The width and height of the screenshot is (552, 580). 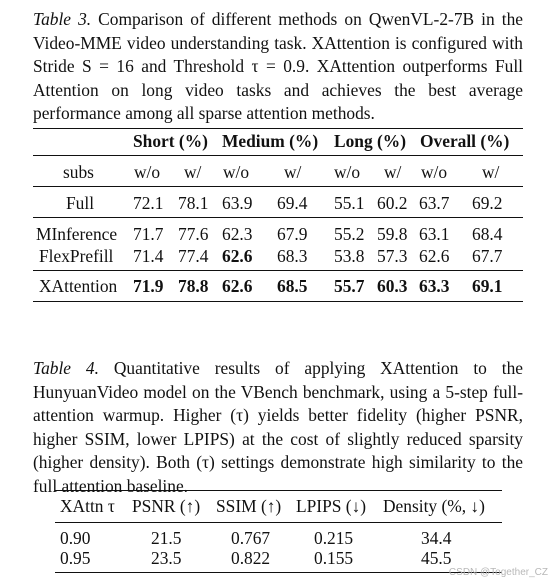 I want to click on table3-group-overall: Overall (%), so click(x=465, y=141).